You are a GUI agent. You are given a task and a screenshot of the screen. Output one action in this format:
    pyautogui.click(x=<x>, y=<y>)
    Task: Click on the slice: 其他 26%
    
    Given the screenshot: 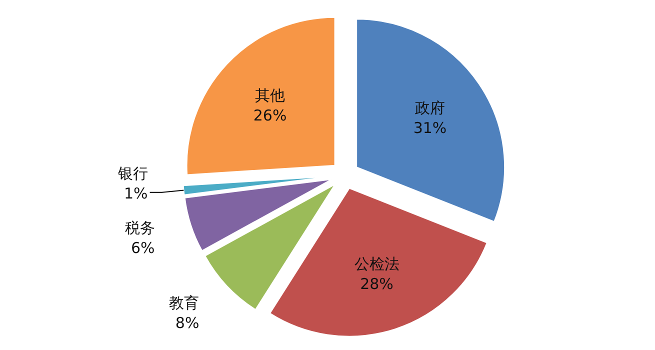 What is the action you would take?
    pyautogui.click(x=261, y=96)
    